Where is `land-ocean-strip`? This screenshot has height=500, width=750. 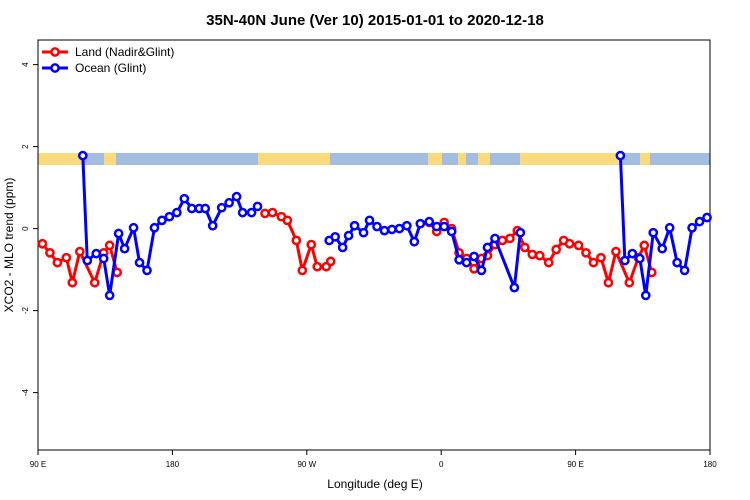 land-ocean-strip is located at coordinates (374, 159).